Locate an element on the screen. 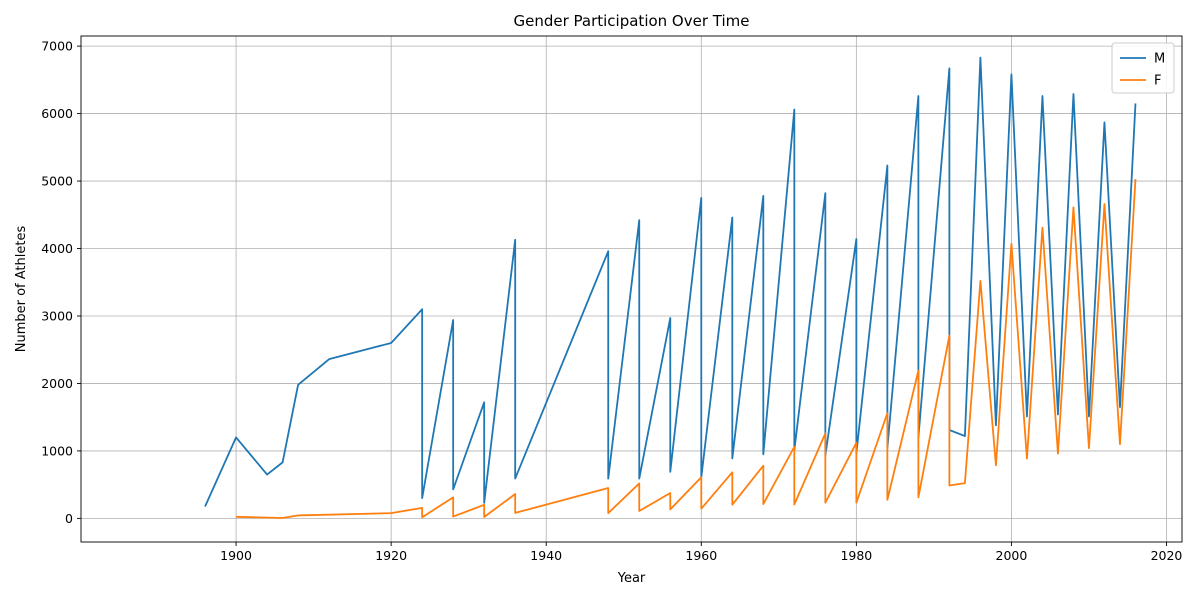 The image size is (1200, 600). y-tick-label: 6000 is located at coordinates (57, 113).